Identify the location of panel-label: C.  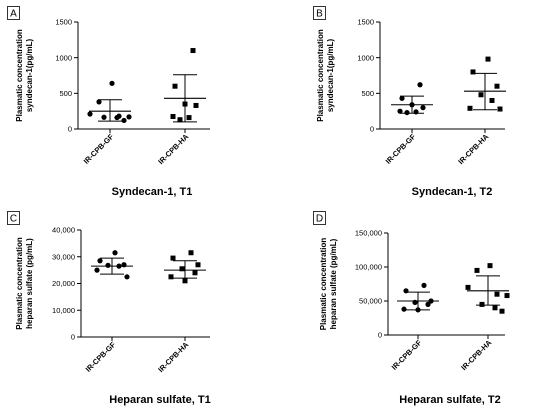
(13, 219).